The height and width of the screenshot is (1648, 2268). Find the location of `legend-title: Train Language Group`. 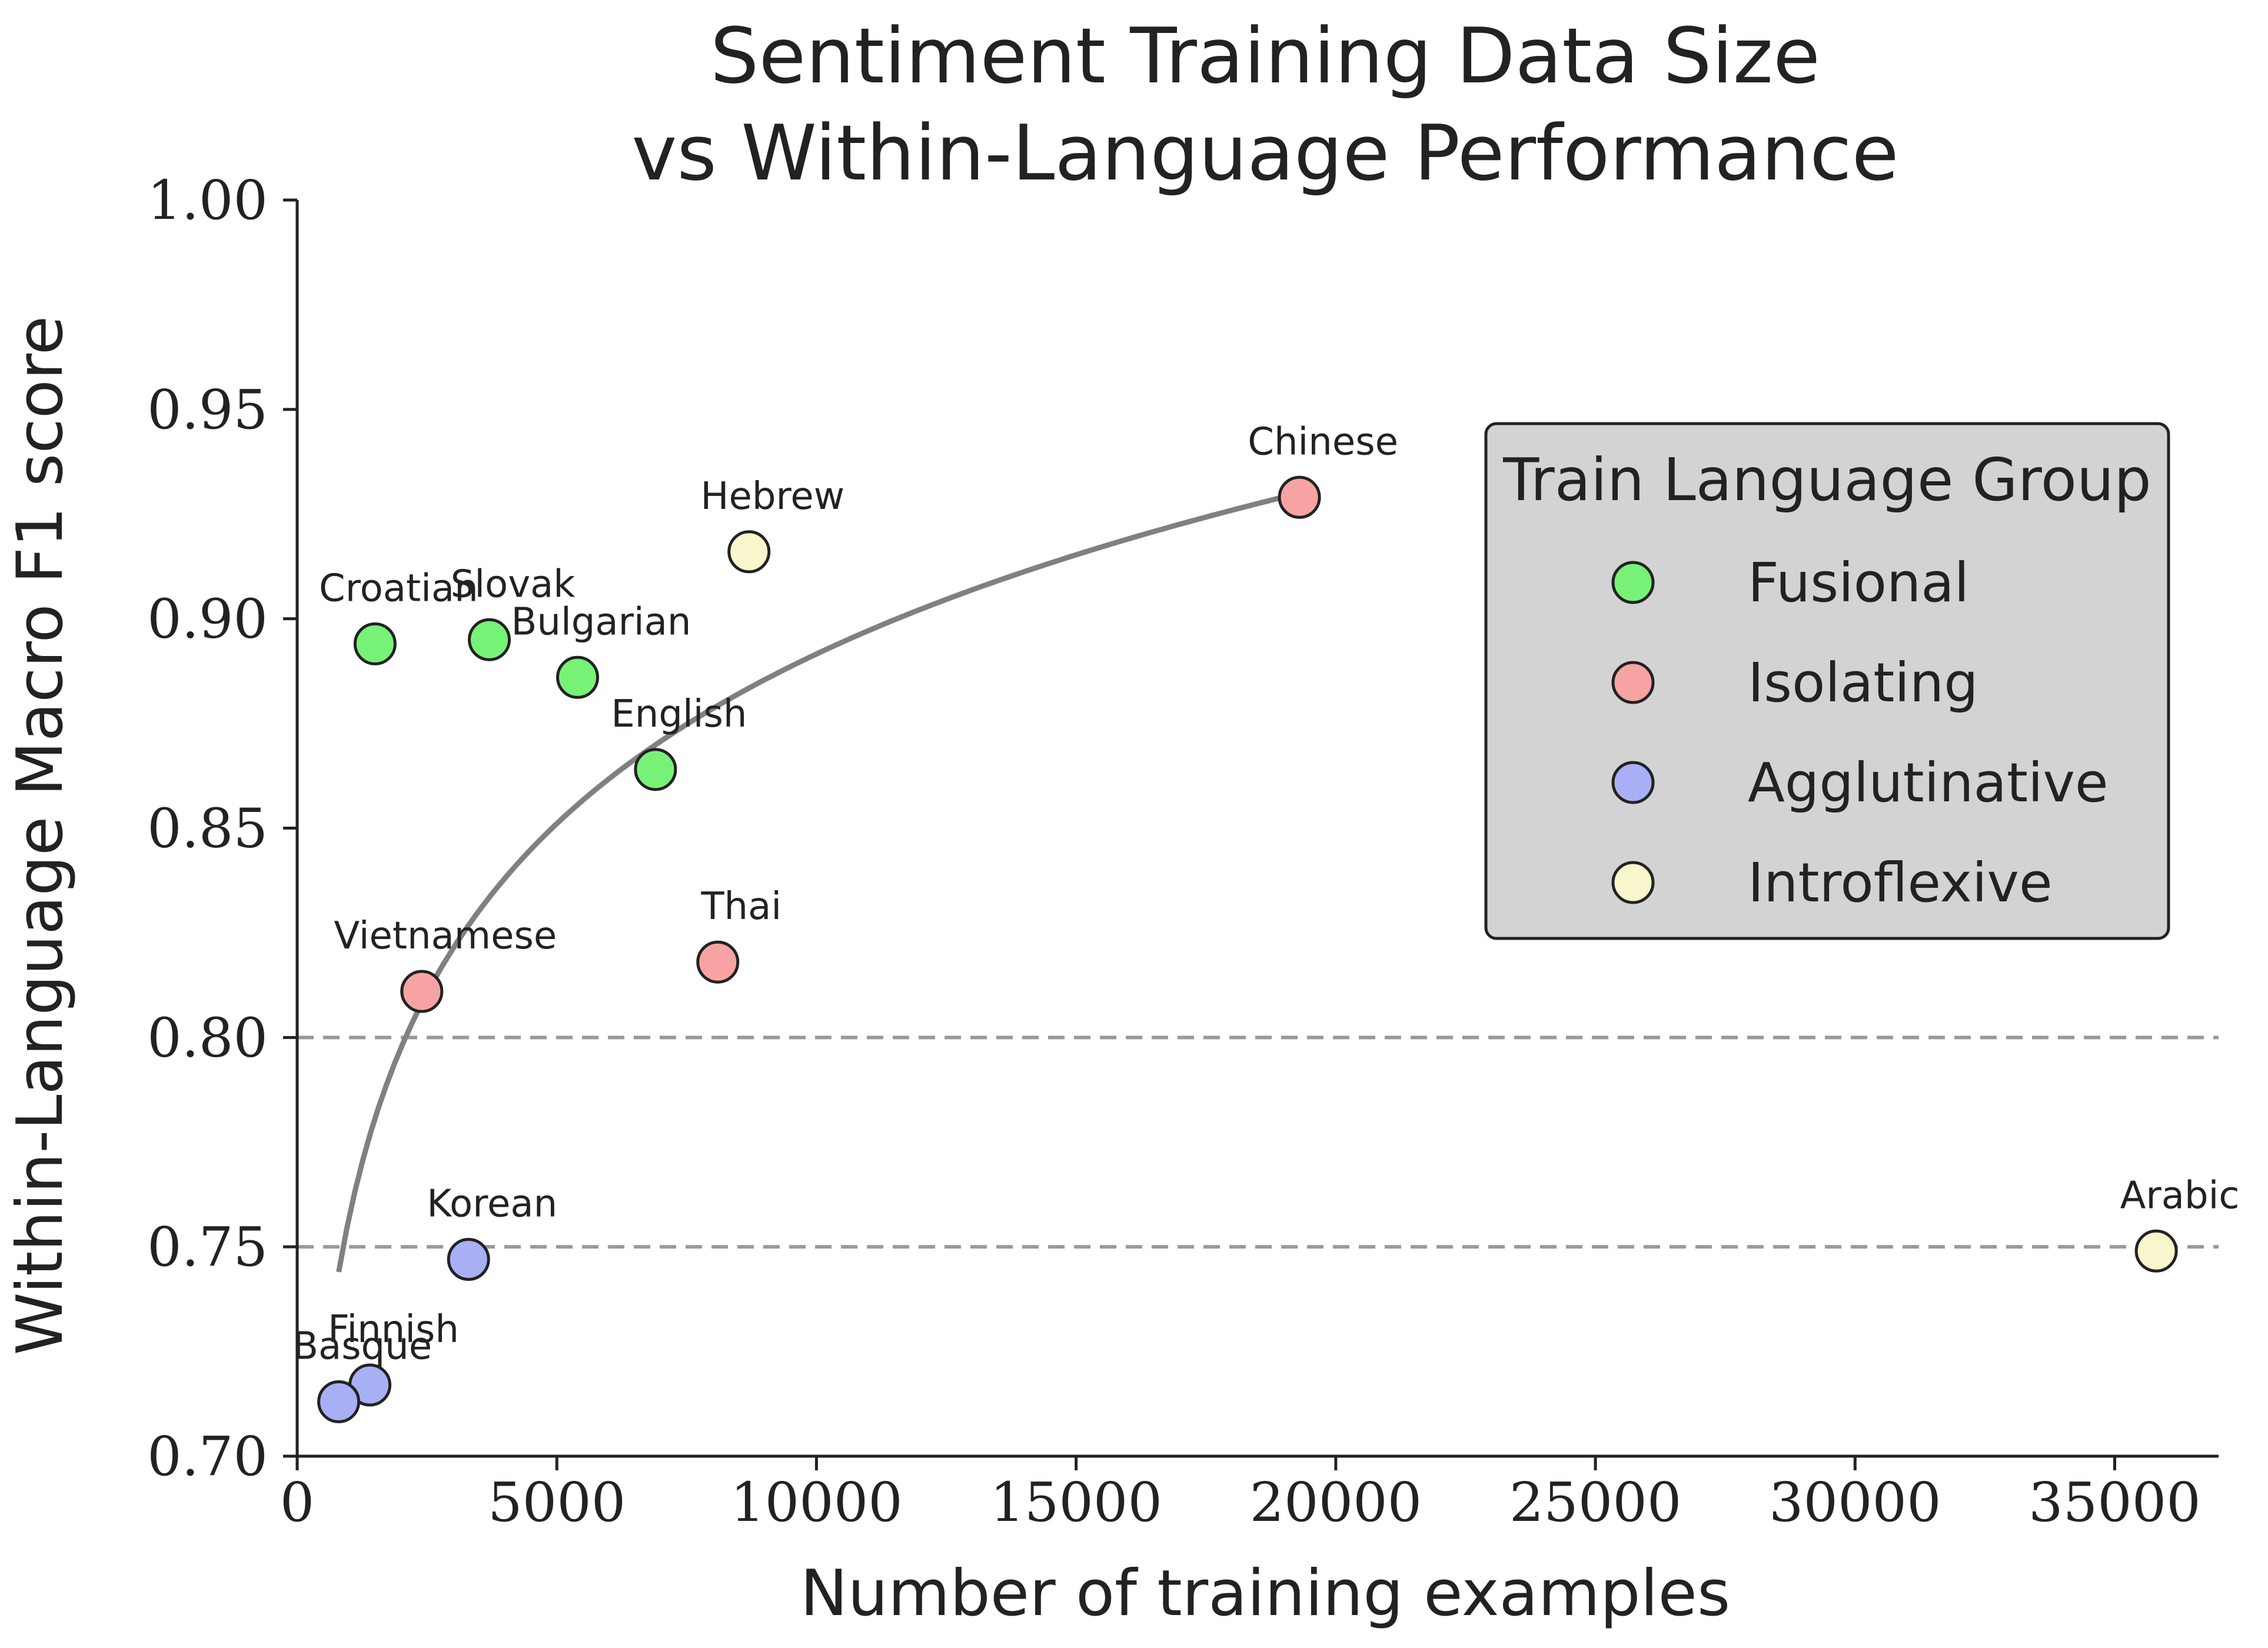

legend-title: Train Language Group is located at coordinates (1826, 479).